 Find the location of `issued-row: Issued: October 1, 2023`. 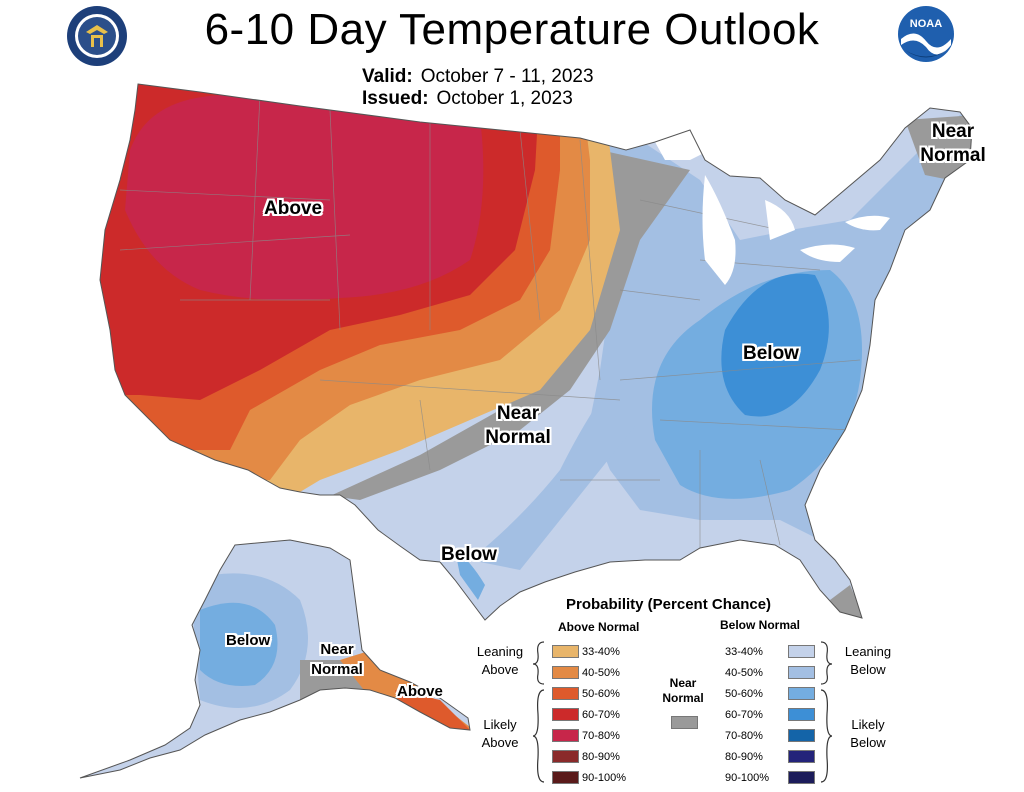

issued-row: Issued: October 1, 2023 is located at coordinates (467, 99).